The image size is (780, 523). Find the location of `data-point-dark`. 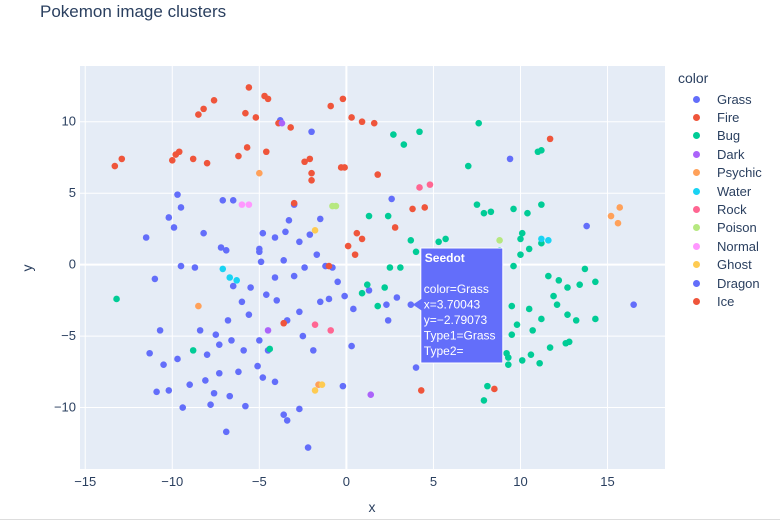

data-point-dark is located at coordinates (282, 123).